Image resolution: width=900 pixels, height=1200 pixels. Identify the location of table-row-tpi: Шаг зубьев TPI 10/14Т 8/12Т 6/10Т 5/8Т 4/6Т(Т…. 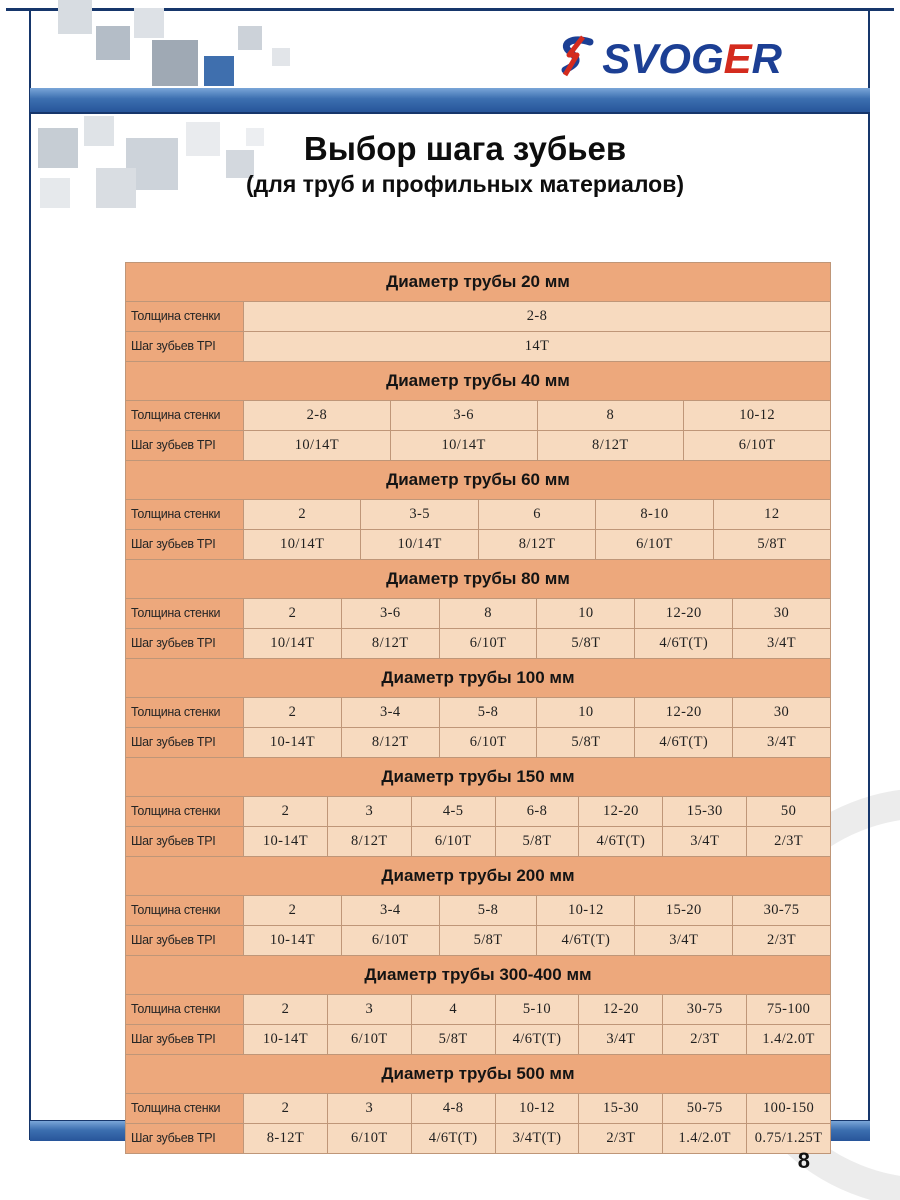
(478, 643).